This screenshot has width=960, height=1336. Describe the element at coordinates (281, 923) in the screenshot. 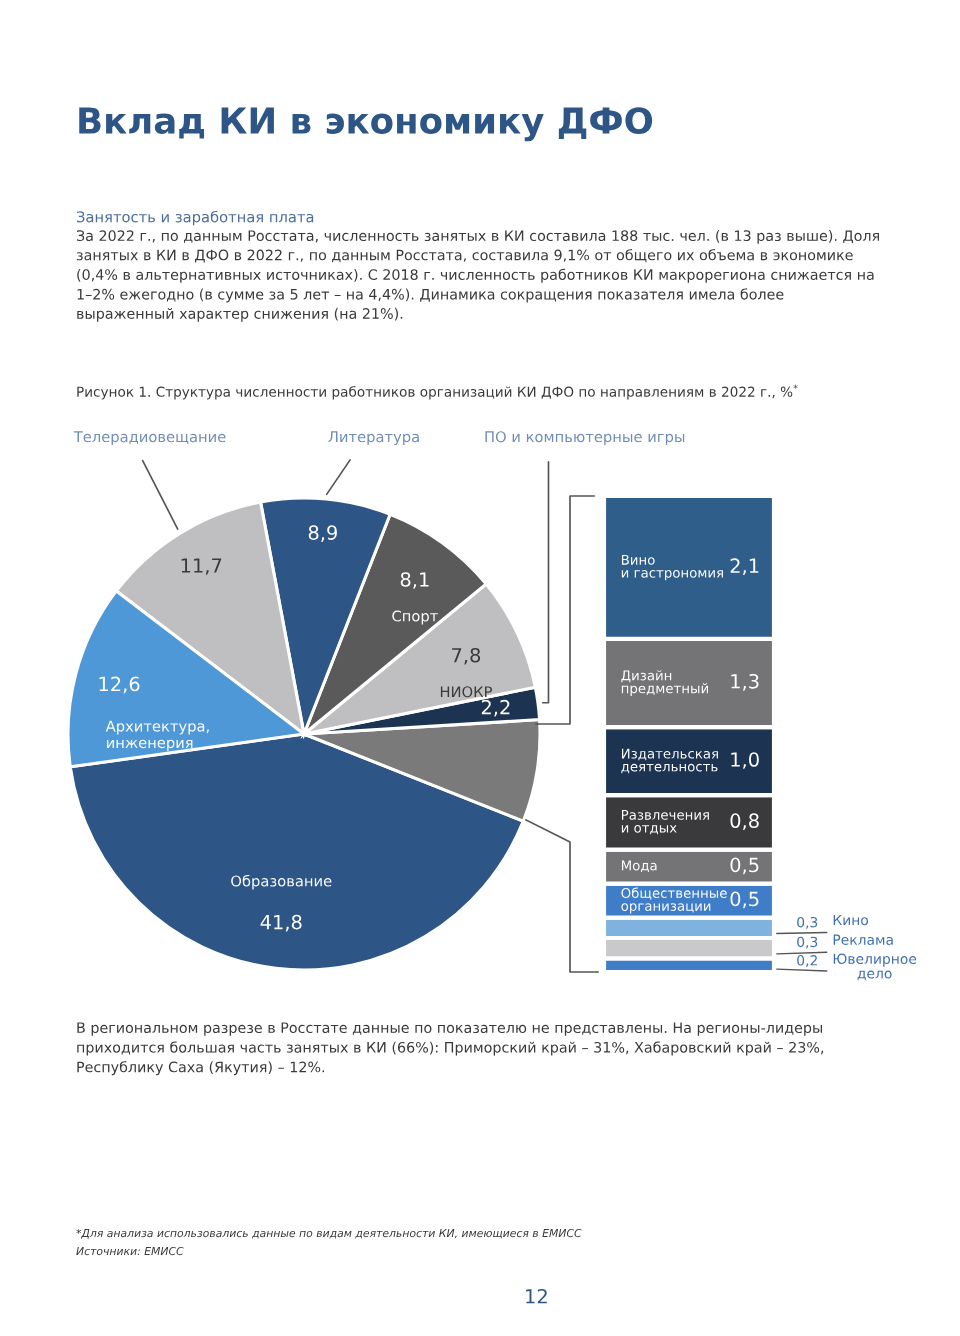

I see `data-label: 41,8` at that location.